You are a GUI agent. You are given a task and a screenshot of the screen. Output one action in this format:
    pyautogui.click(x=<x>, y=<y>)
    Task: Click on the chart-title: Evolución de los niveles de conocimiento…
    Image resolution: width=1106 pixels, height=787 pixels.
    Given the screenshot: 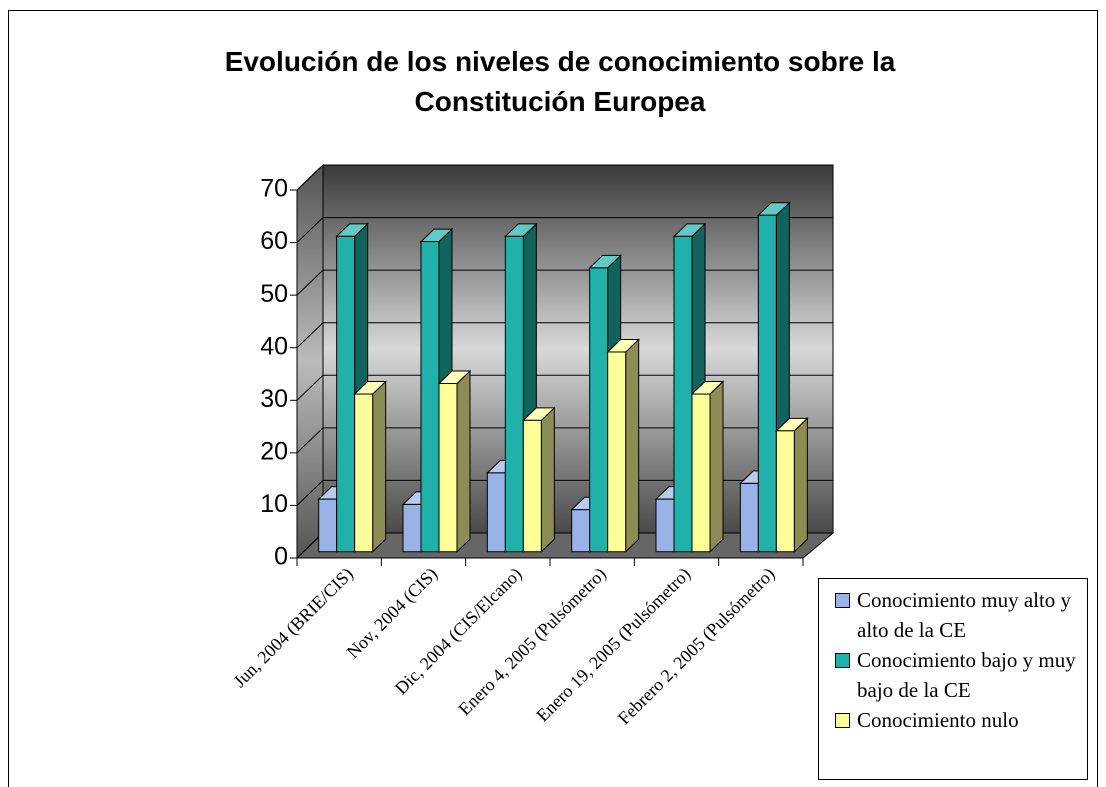 What is the action you would take?
    pyautogui.click(x=560, y=81)
    